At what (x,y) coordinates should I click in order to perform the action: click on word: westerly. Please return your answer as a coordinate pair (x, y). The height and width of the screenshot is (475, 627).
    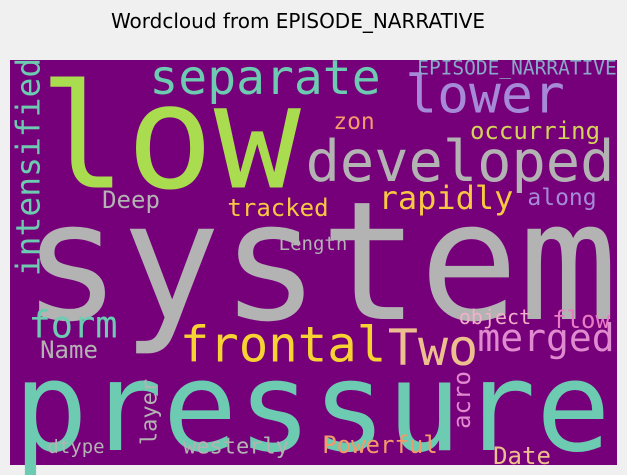
    Looking at the image, I should click on (236, 447).